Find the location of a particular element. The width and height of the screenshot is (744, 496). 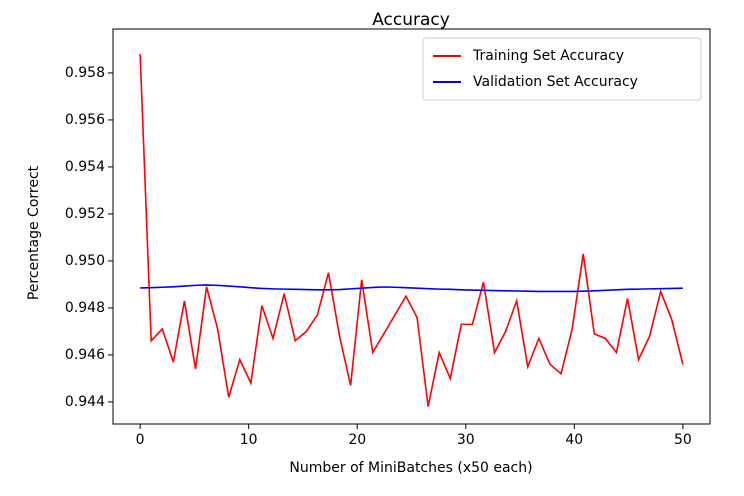

legend-label: Training Set Accuracy is located at coordinates (548, 56).